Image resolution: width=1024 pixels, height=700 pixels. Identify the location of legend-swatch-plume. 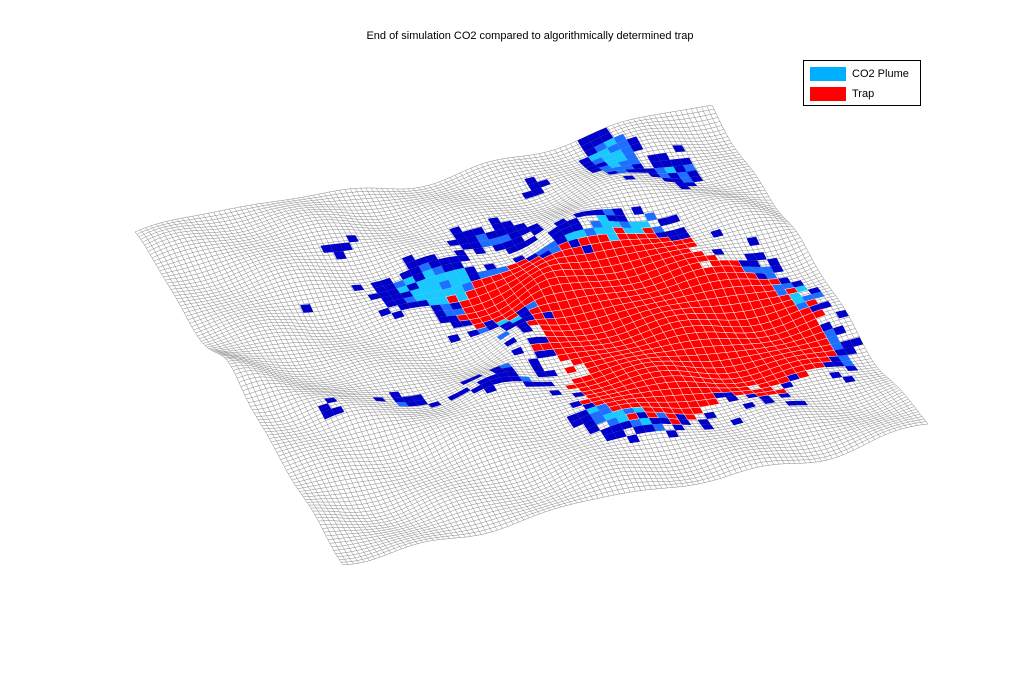
(828, 74).